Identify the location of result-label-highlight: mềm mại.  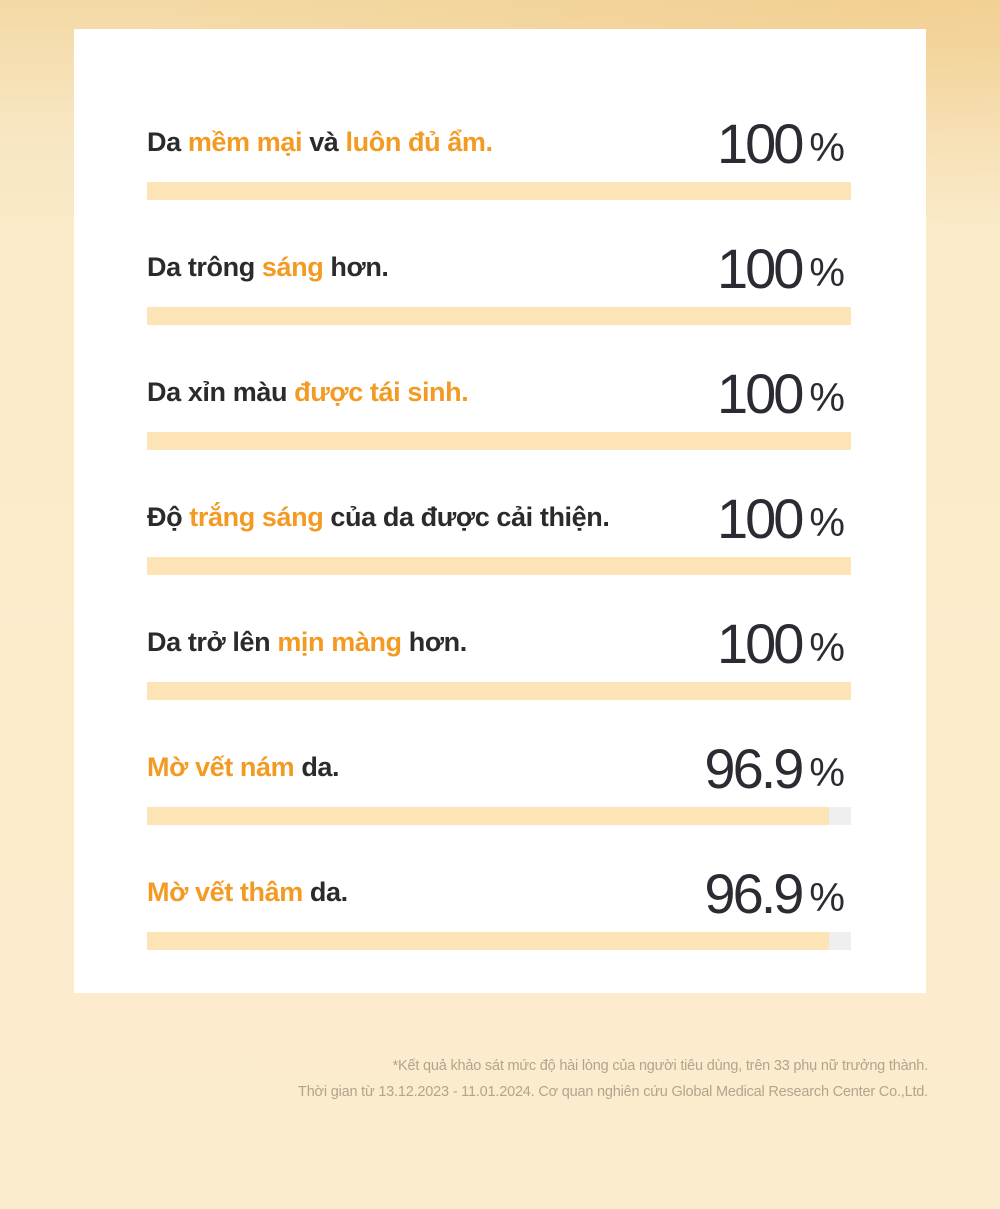
(245, 142).